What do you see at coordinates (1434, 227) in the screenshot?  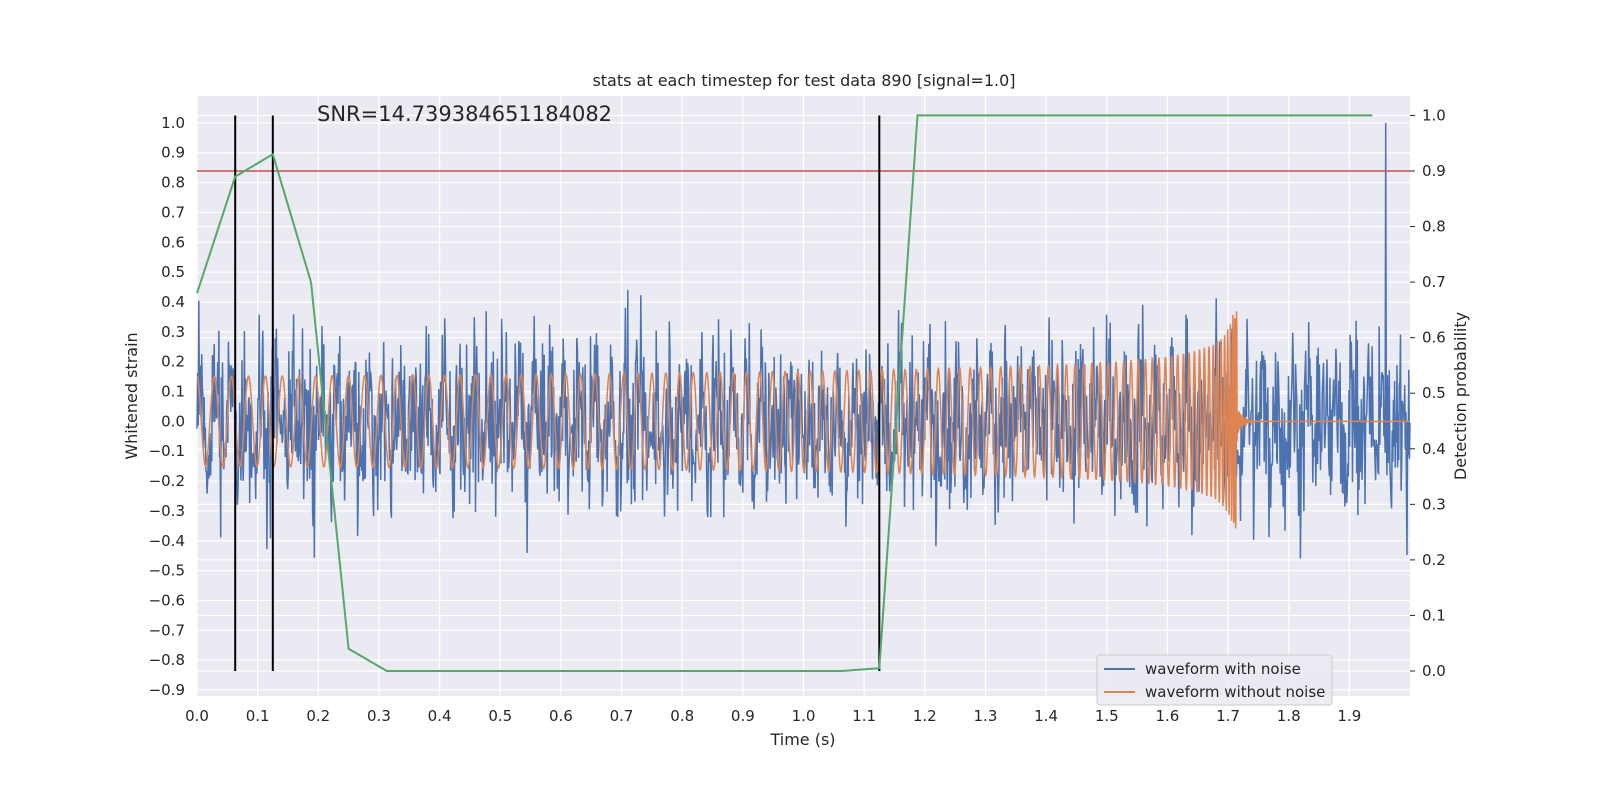 I see `right-tick-label: 0.8` at bounding box center [1434, 227].